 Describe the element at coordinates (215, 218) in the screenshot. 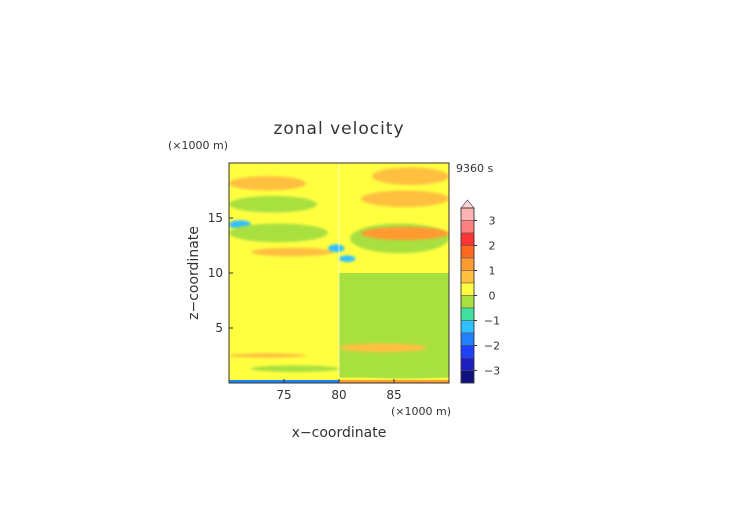

I see `y-tick-label: 15` at that location.